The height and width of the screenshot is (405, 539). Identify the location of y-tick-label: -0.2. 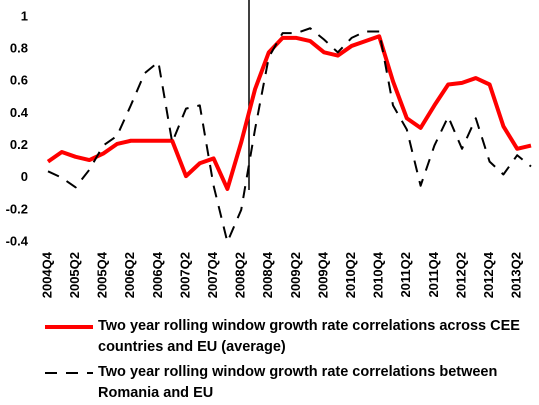
(17, 208).